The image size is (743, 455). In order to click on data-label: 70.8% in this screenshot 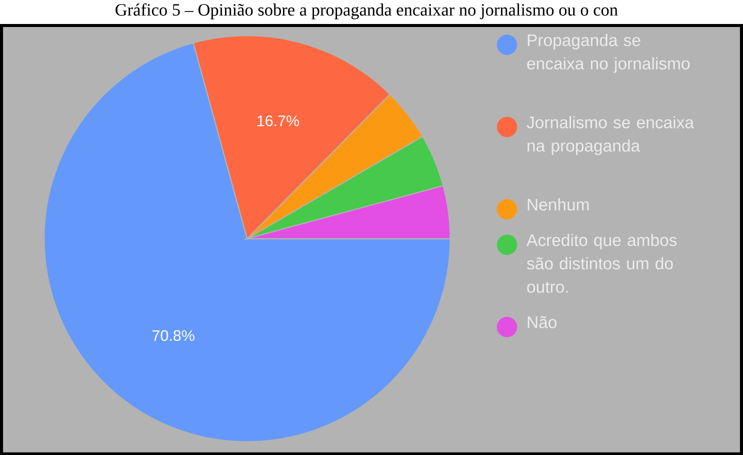, I will do `click(173, 335)`.